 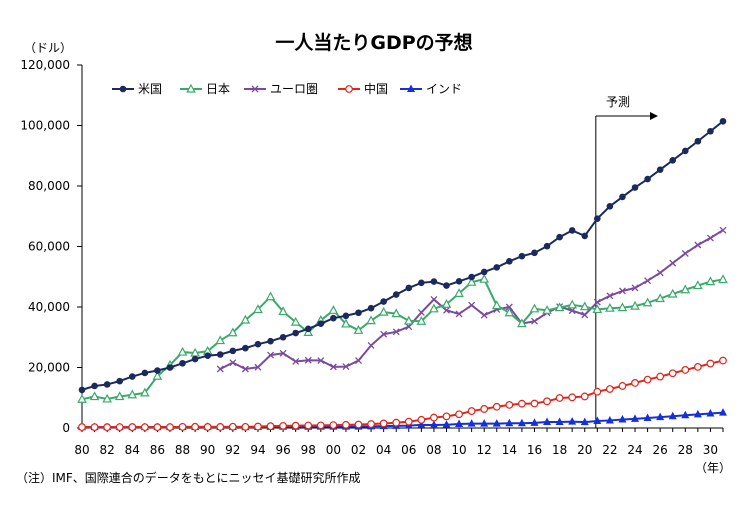 What do you see at coordinates (534, 450) in the screenshot?
I see `x-tick-label: 16` at bounding box center [534, 450].